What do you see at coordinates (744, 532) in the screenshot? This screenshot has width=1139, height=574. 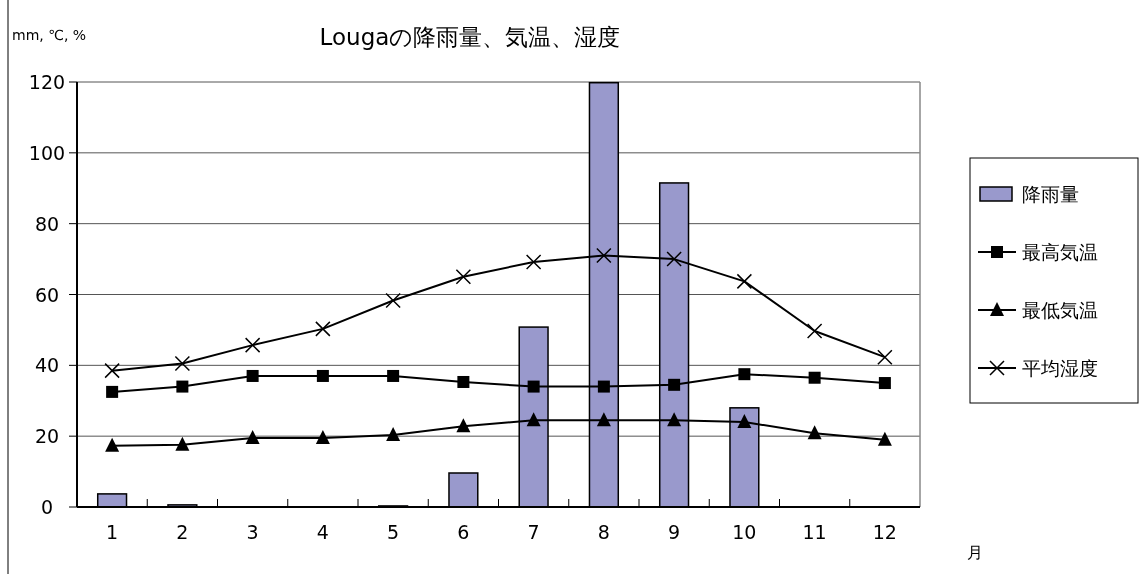 I see `x-tick-label: 10` at bounding box center [744, 532].